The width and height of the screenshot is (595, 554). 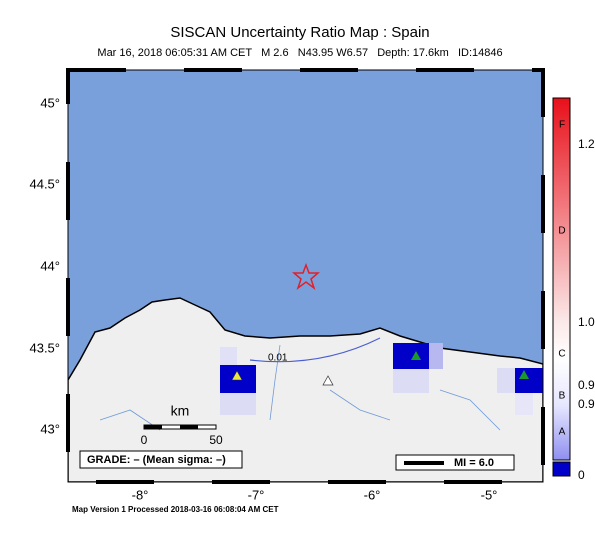 I want to click on grade-letter: D, so click(x=561, y=231).